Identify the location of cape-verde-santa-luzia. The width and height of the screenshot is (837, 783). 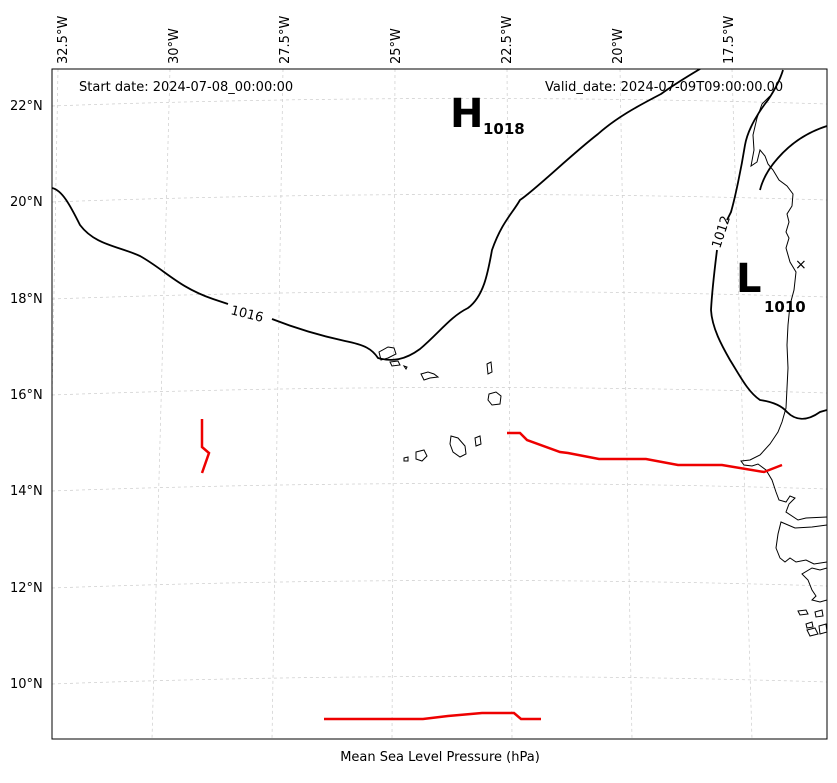
(405, 367).